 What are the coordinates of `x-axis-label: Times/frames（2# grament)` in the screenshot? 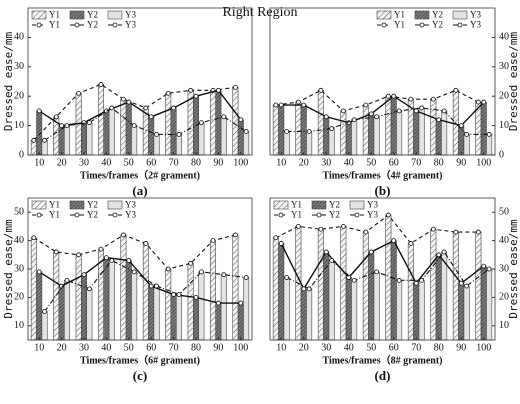 It's located at (140, 174).